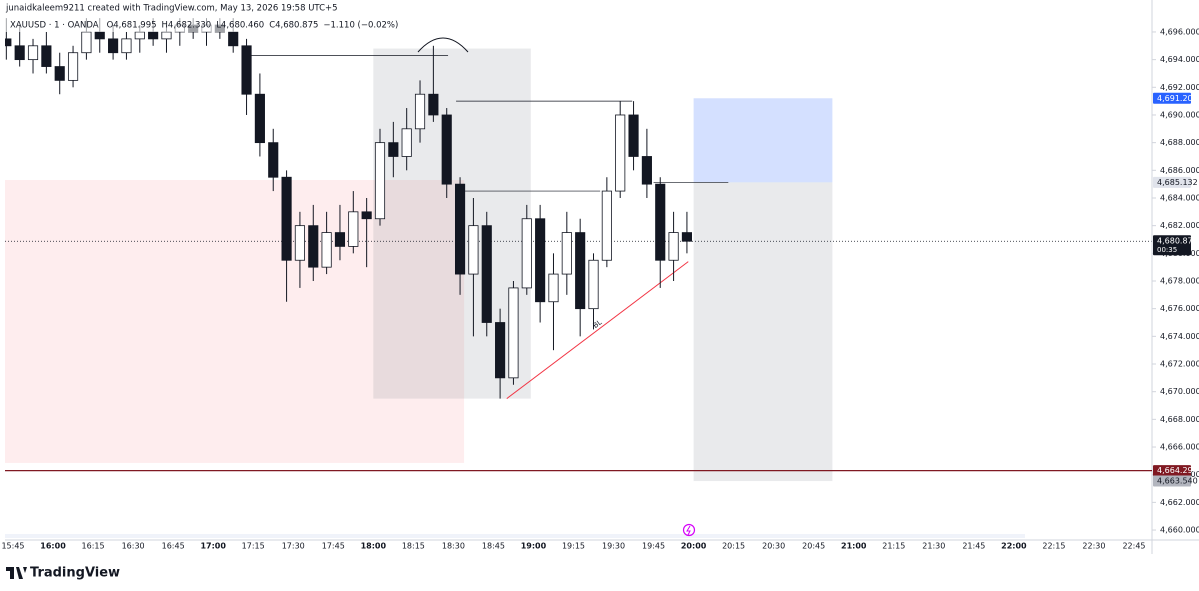 This screenshot has height=591, width=1199. What do you see at coordinates (973, 546) in the screenshot?
I see `x-tick-label: 21:45` at bounding box center [973, 546].